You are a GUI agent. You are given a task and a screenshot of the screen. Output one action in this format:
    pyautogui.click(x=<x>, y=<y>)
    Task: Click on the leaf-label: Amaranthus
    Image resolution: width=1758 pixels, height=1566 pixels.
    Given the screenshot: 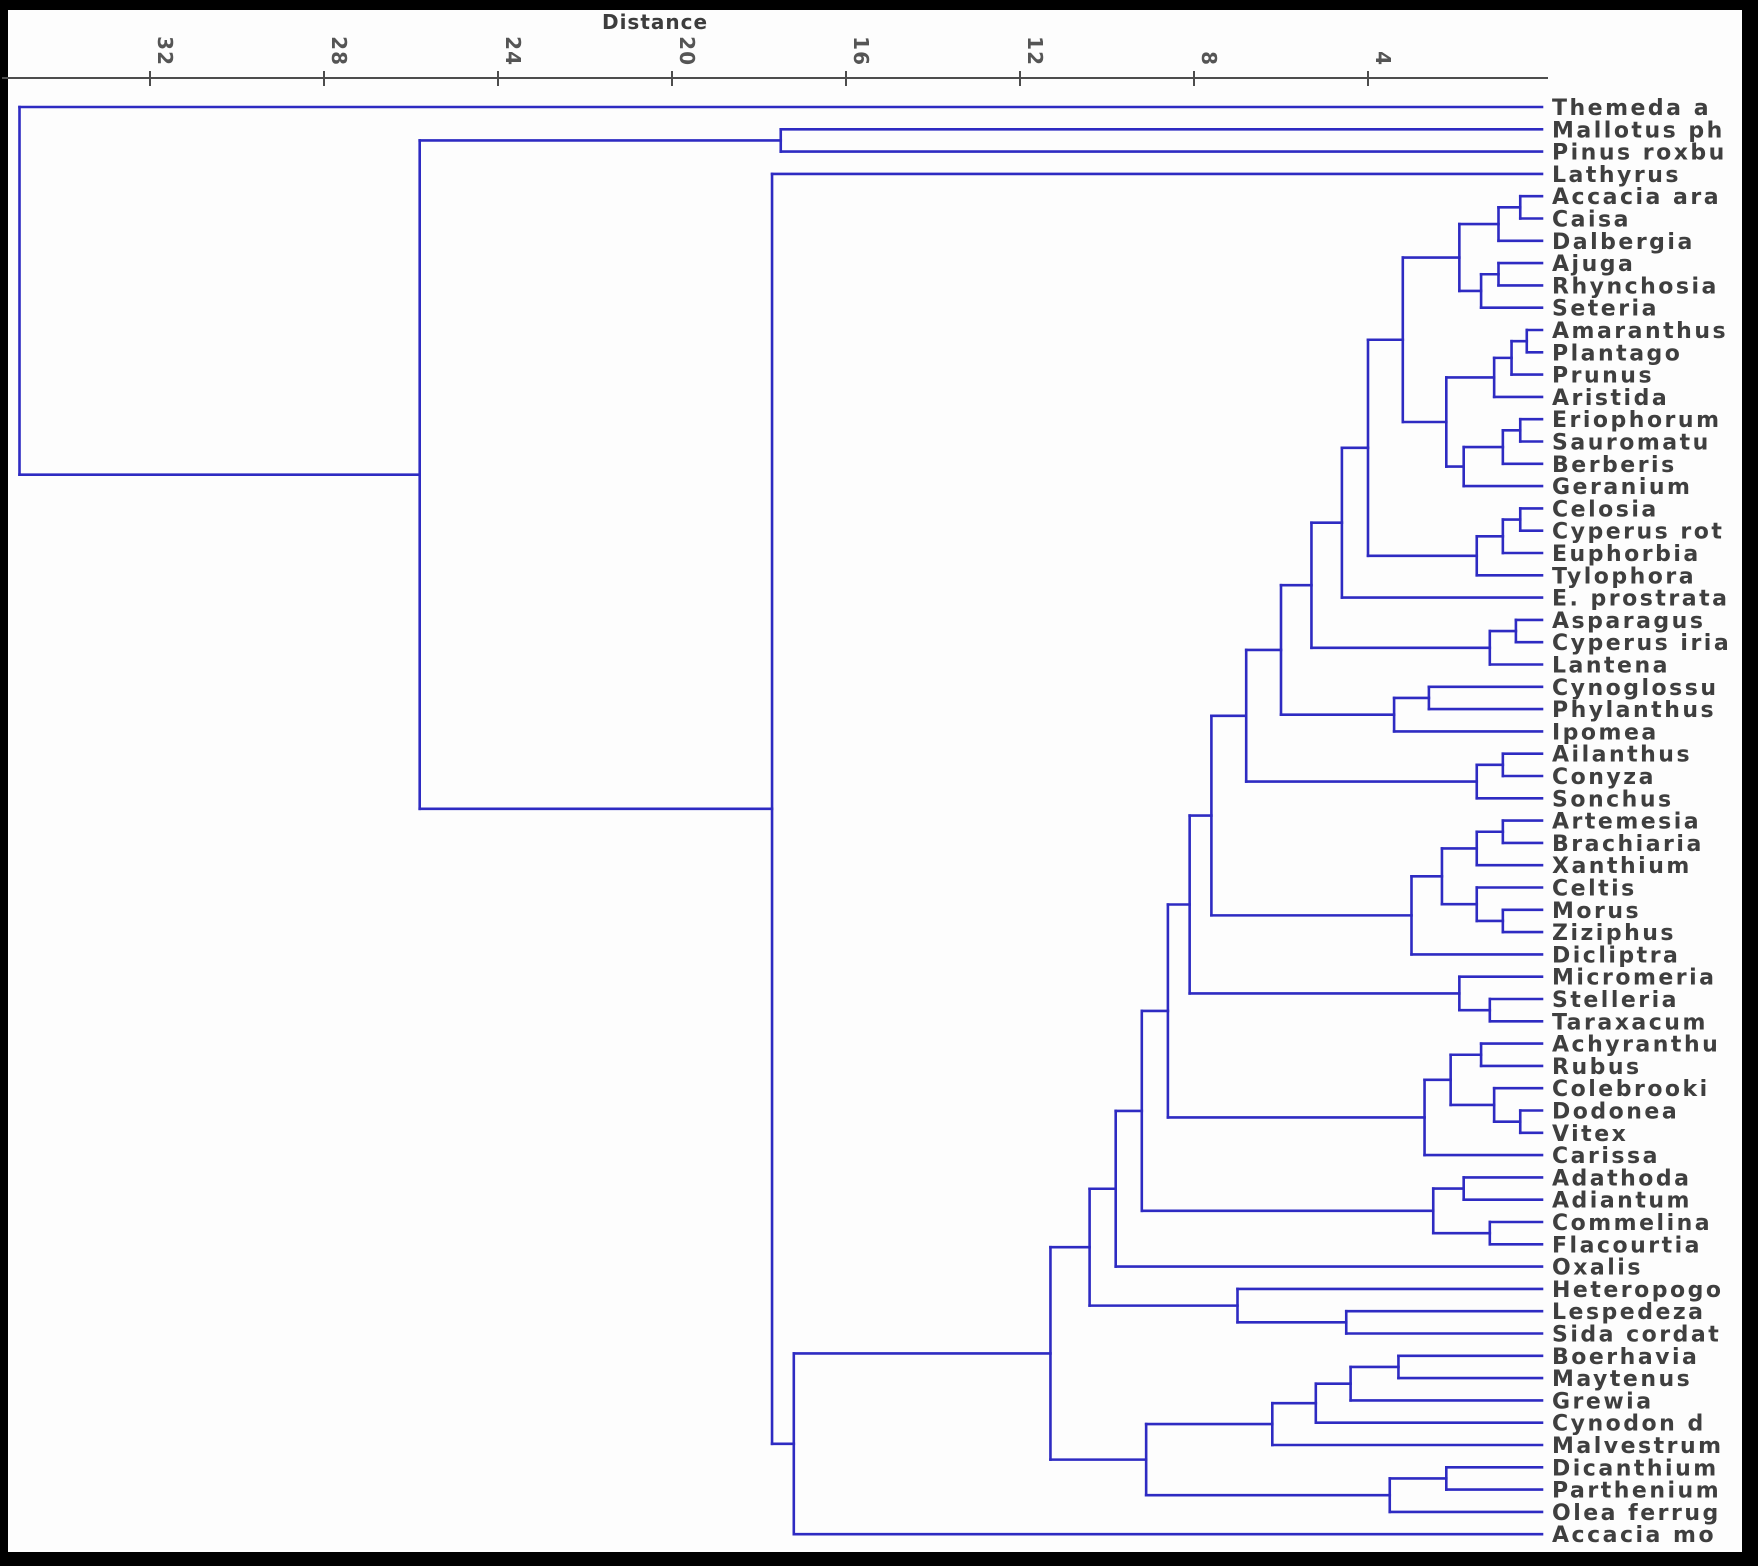 What is the action you would take?
    pyautogui.click(x=1640, y=331)
    